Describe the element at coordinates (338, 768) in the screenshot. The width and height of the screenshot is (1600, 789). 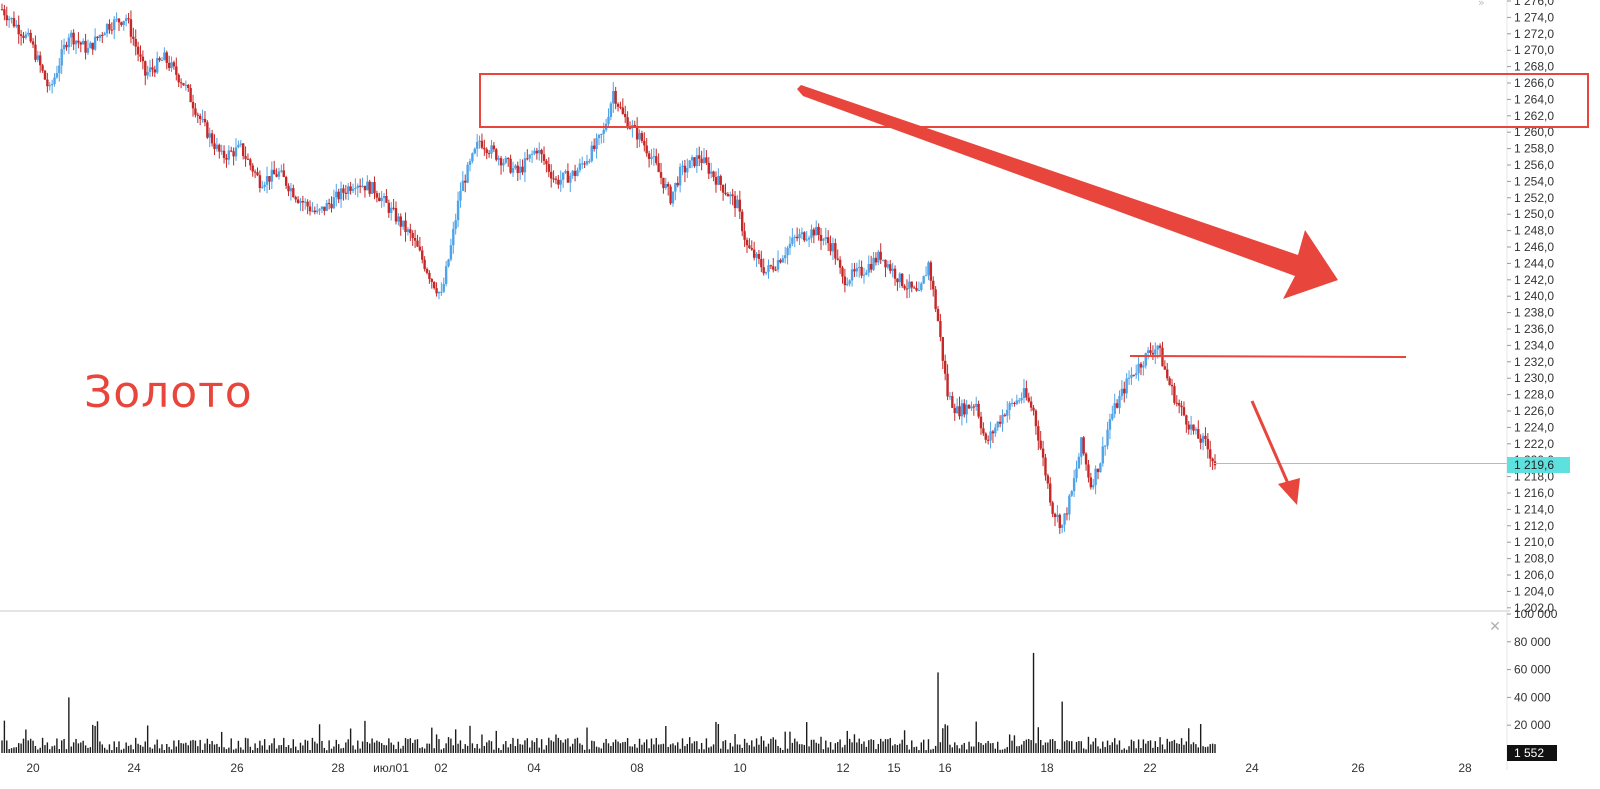
I see `time-axis-label: 28` at that location.